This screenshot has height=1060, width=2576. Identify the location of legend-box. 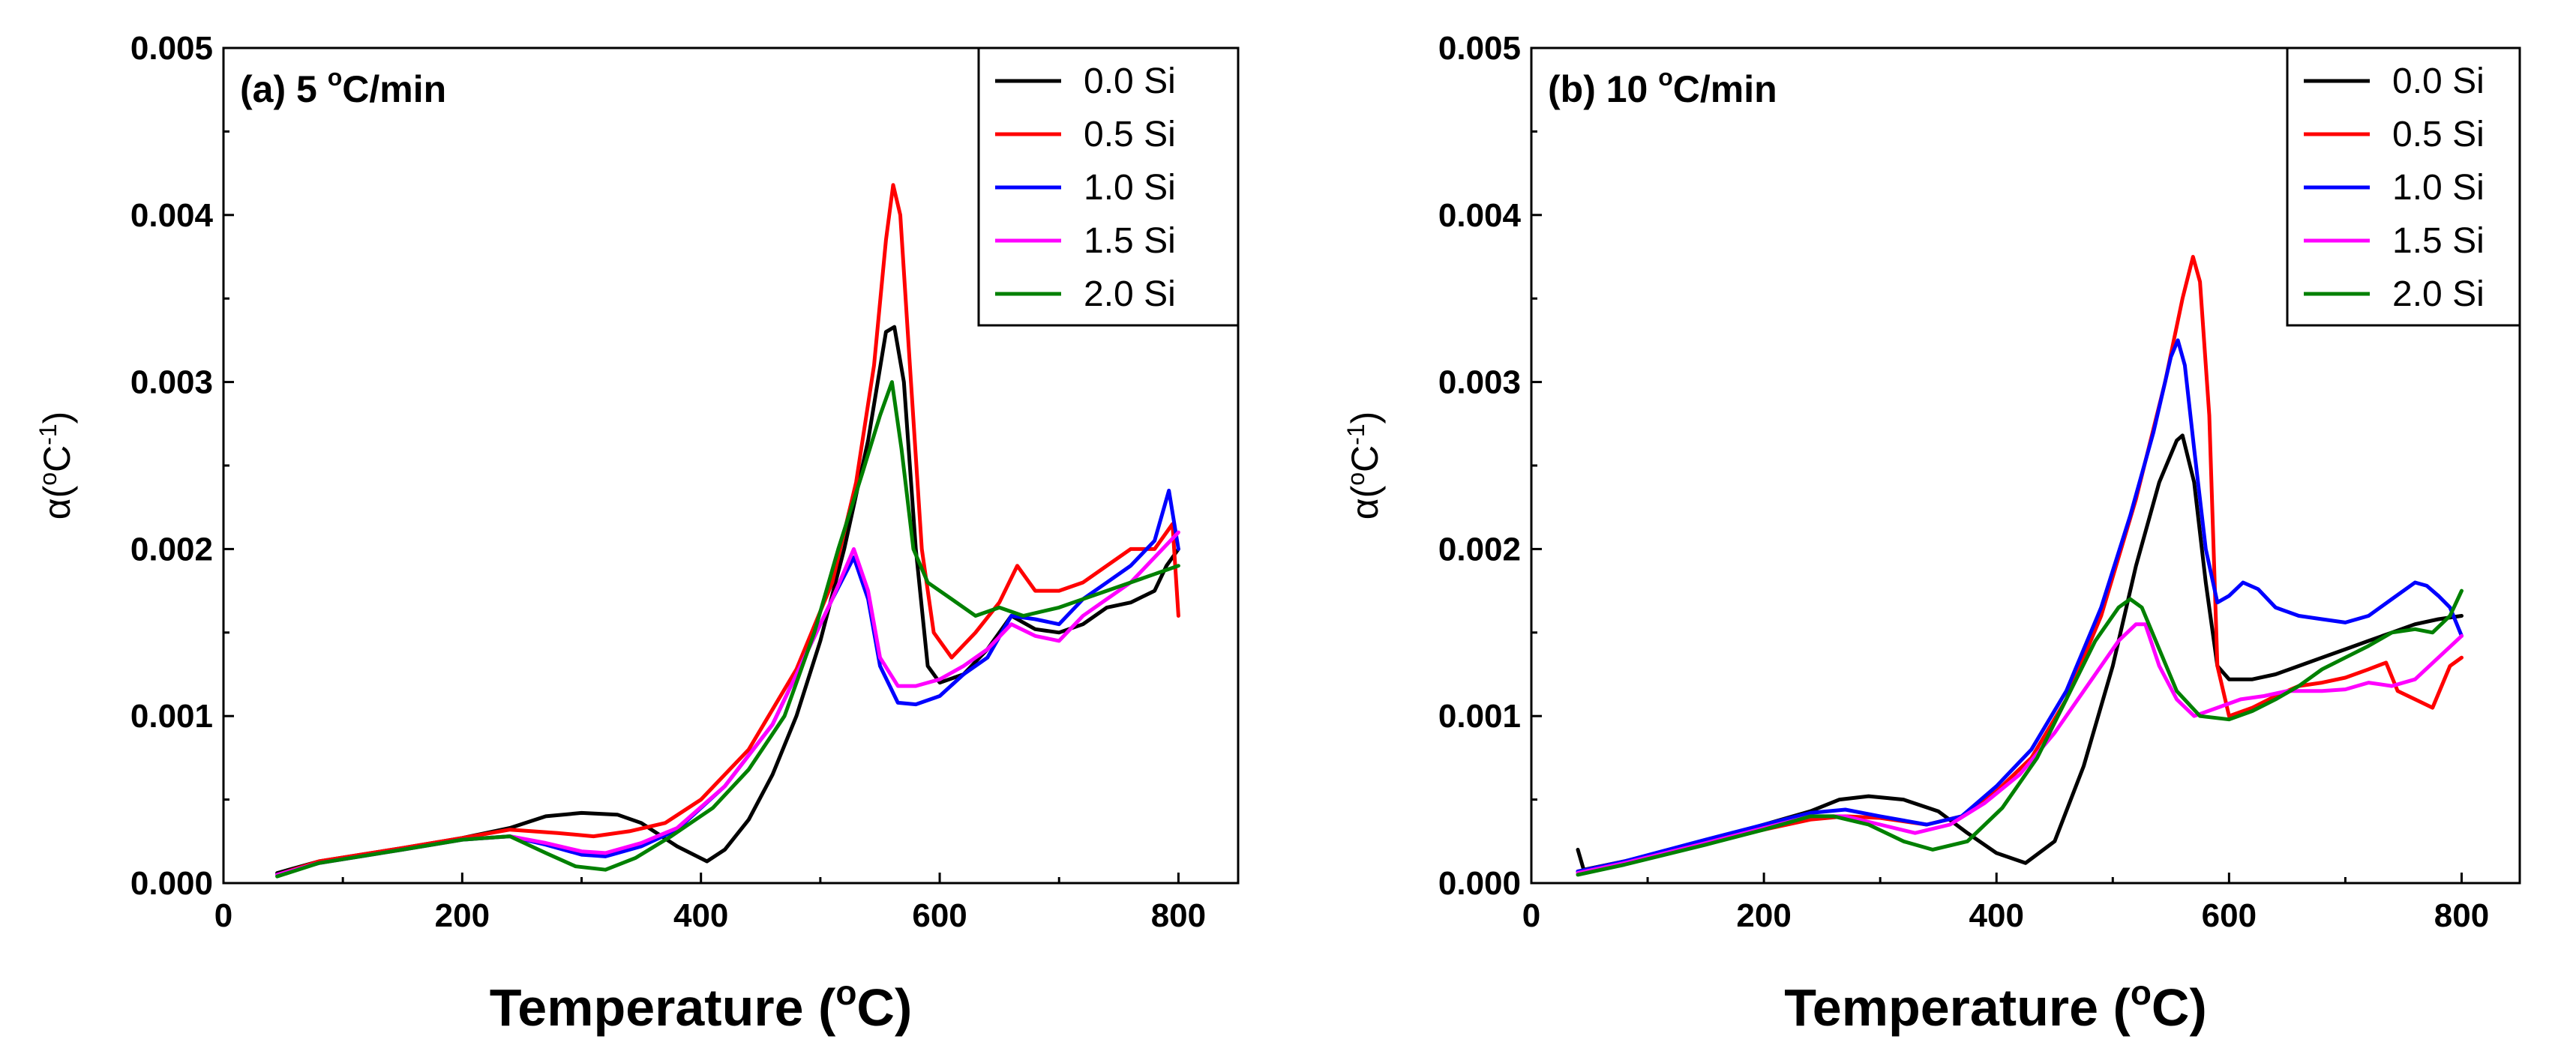
(1109, 186).